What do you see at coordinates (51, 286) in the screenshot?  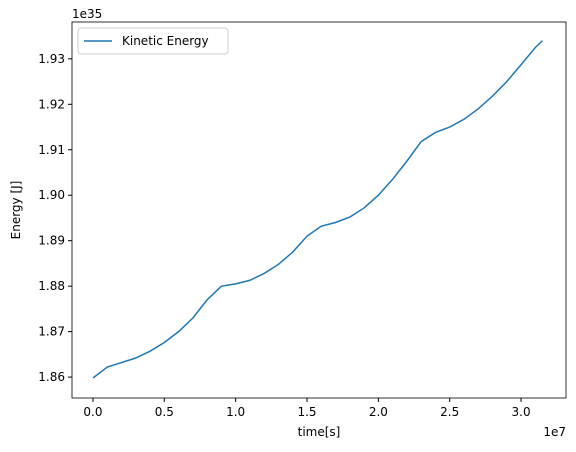 I see `y-tick-label: 1.88` at bounding box center [51, 286].